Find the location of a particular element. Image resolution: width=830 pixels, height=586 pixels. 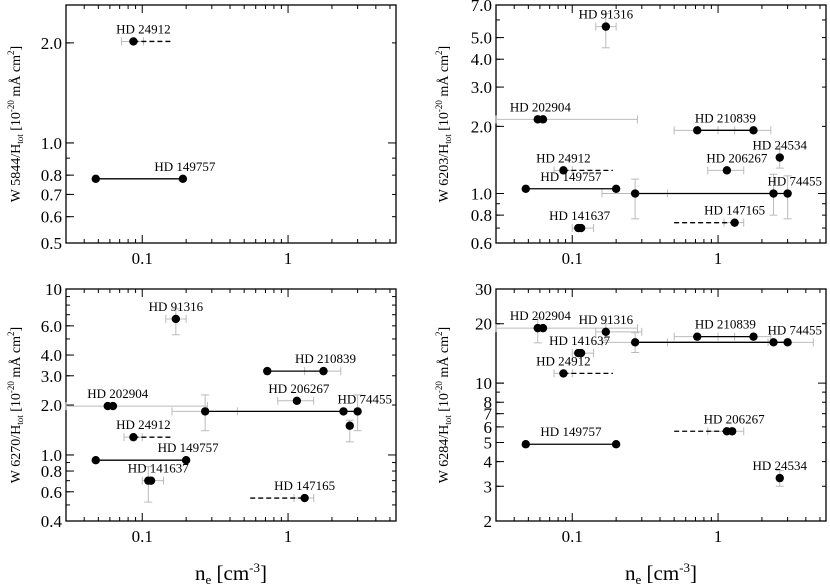

point-label: HD 74455 is located at coordinates (364, 398).